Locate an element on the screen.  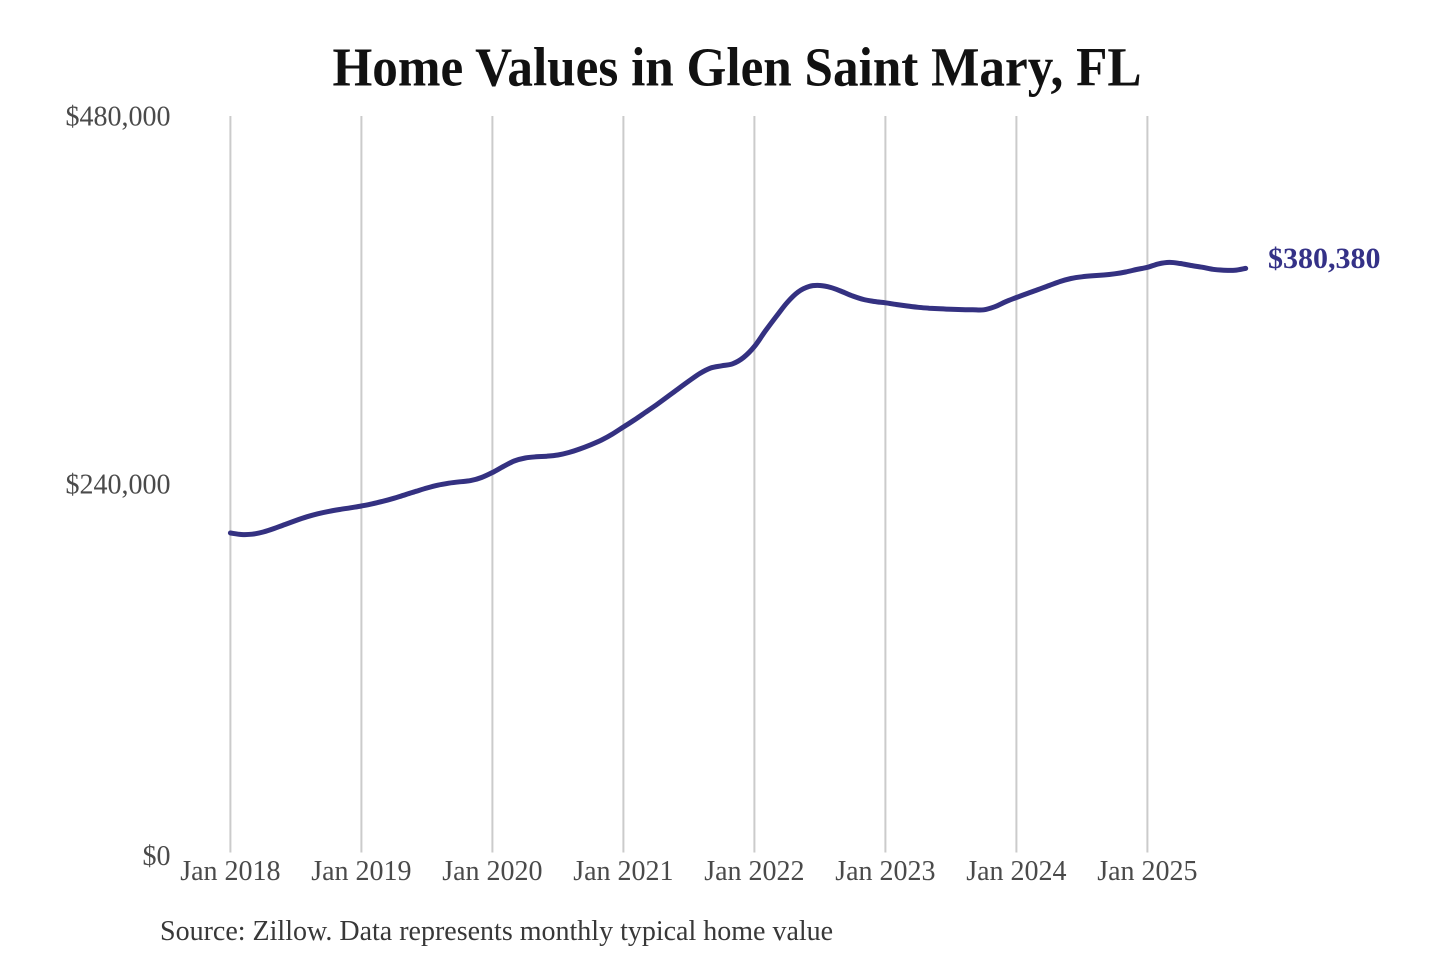
svg-text: Jan 2021 is located at coordinates (623, 871).